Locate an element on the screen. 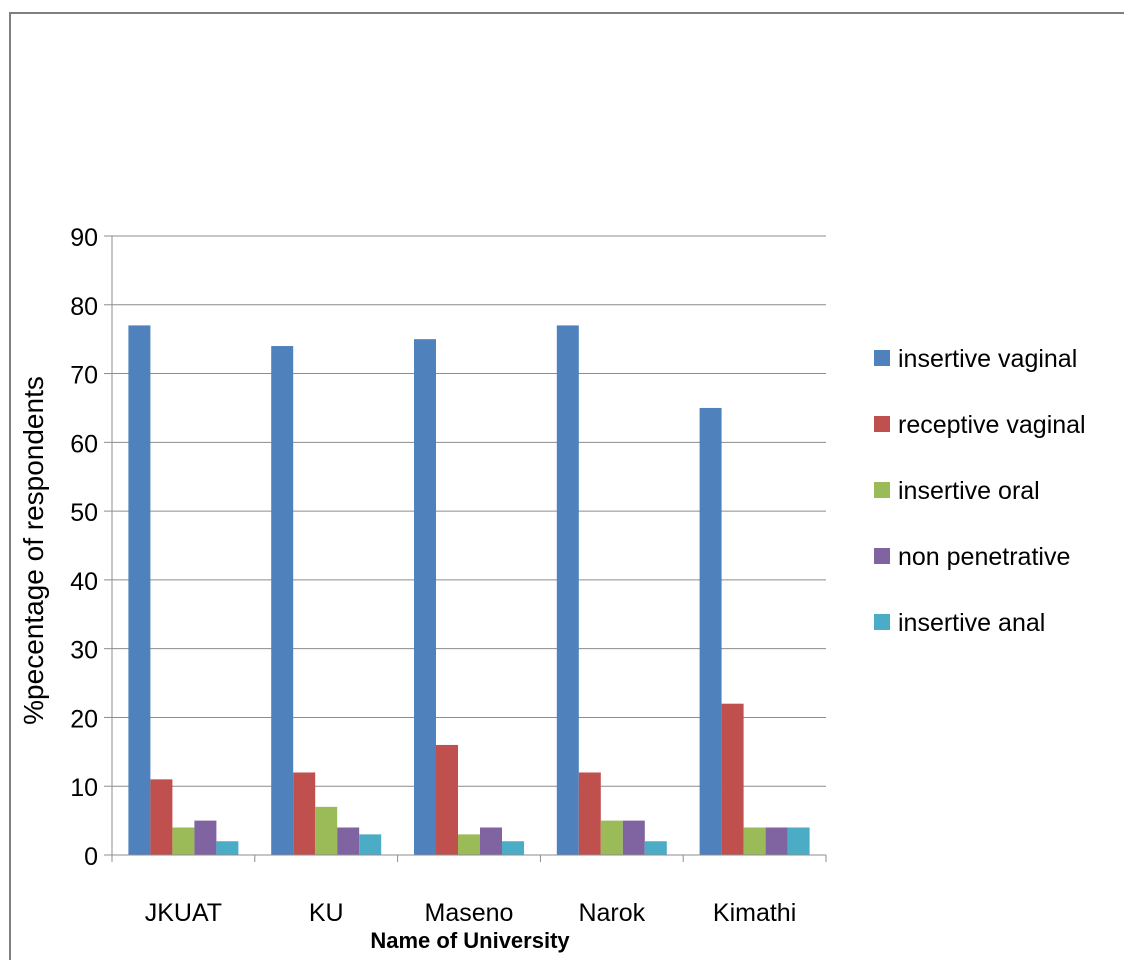 This screenshot has height=963, width=1127. y-tick-label: 0 is located at coordinates (91, 857).